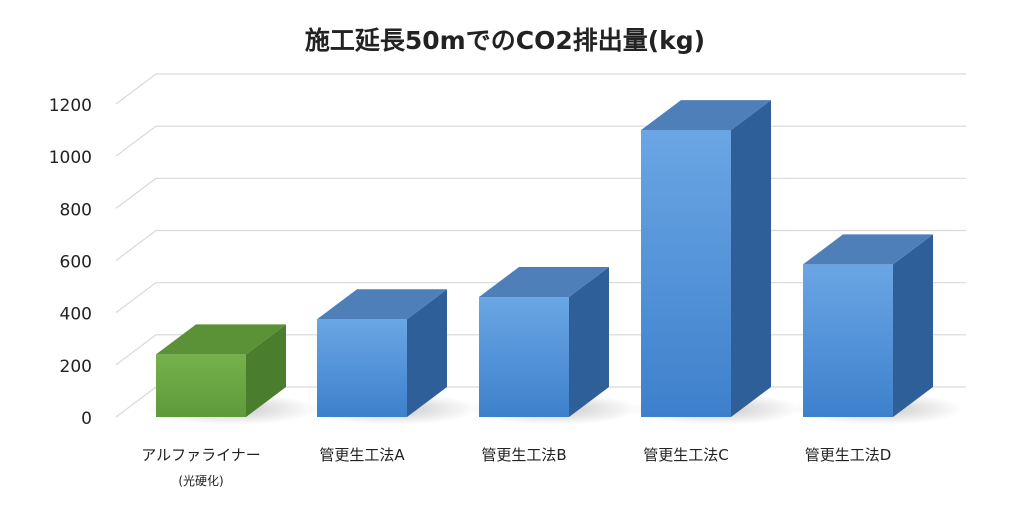 This screenshot has width=1010, height=517. Describe the element at coordinates (70, 106) in the screenshot. I see `y-tick-label: 1200` at that location.